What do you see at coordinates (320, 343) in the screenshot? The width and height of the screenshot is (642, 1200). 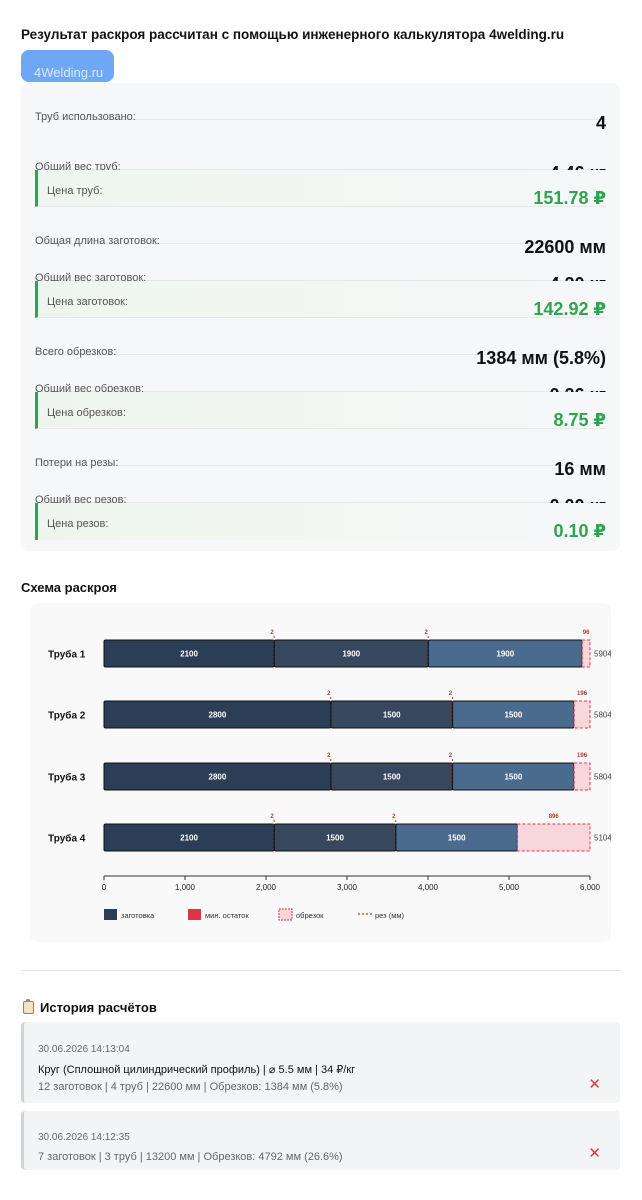 I see `summary-row-scrap-total: Всего обрезков: 1384 мм (5.8%)` at bounding box center [320, 343].